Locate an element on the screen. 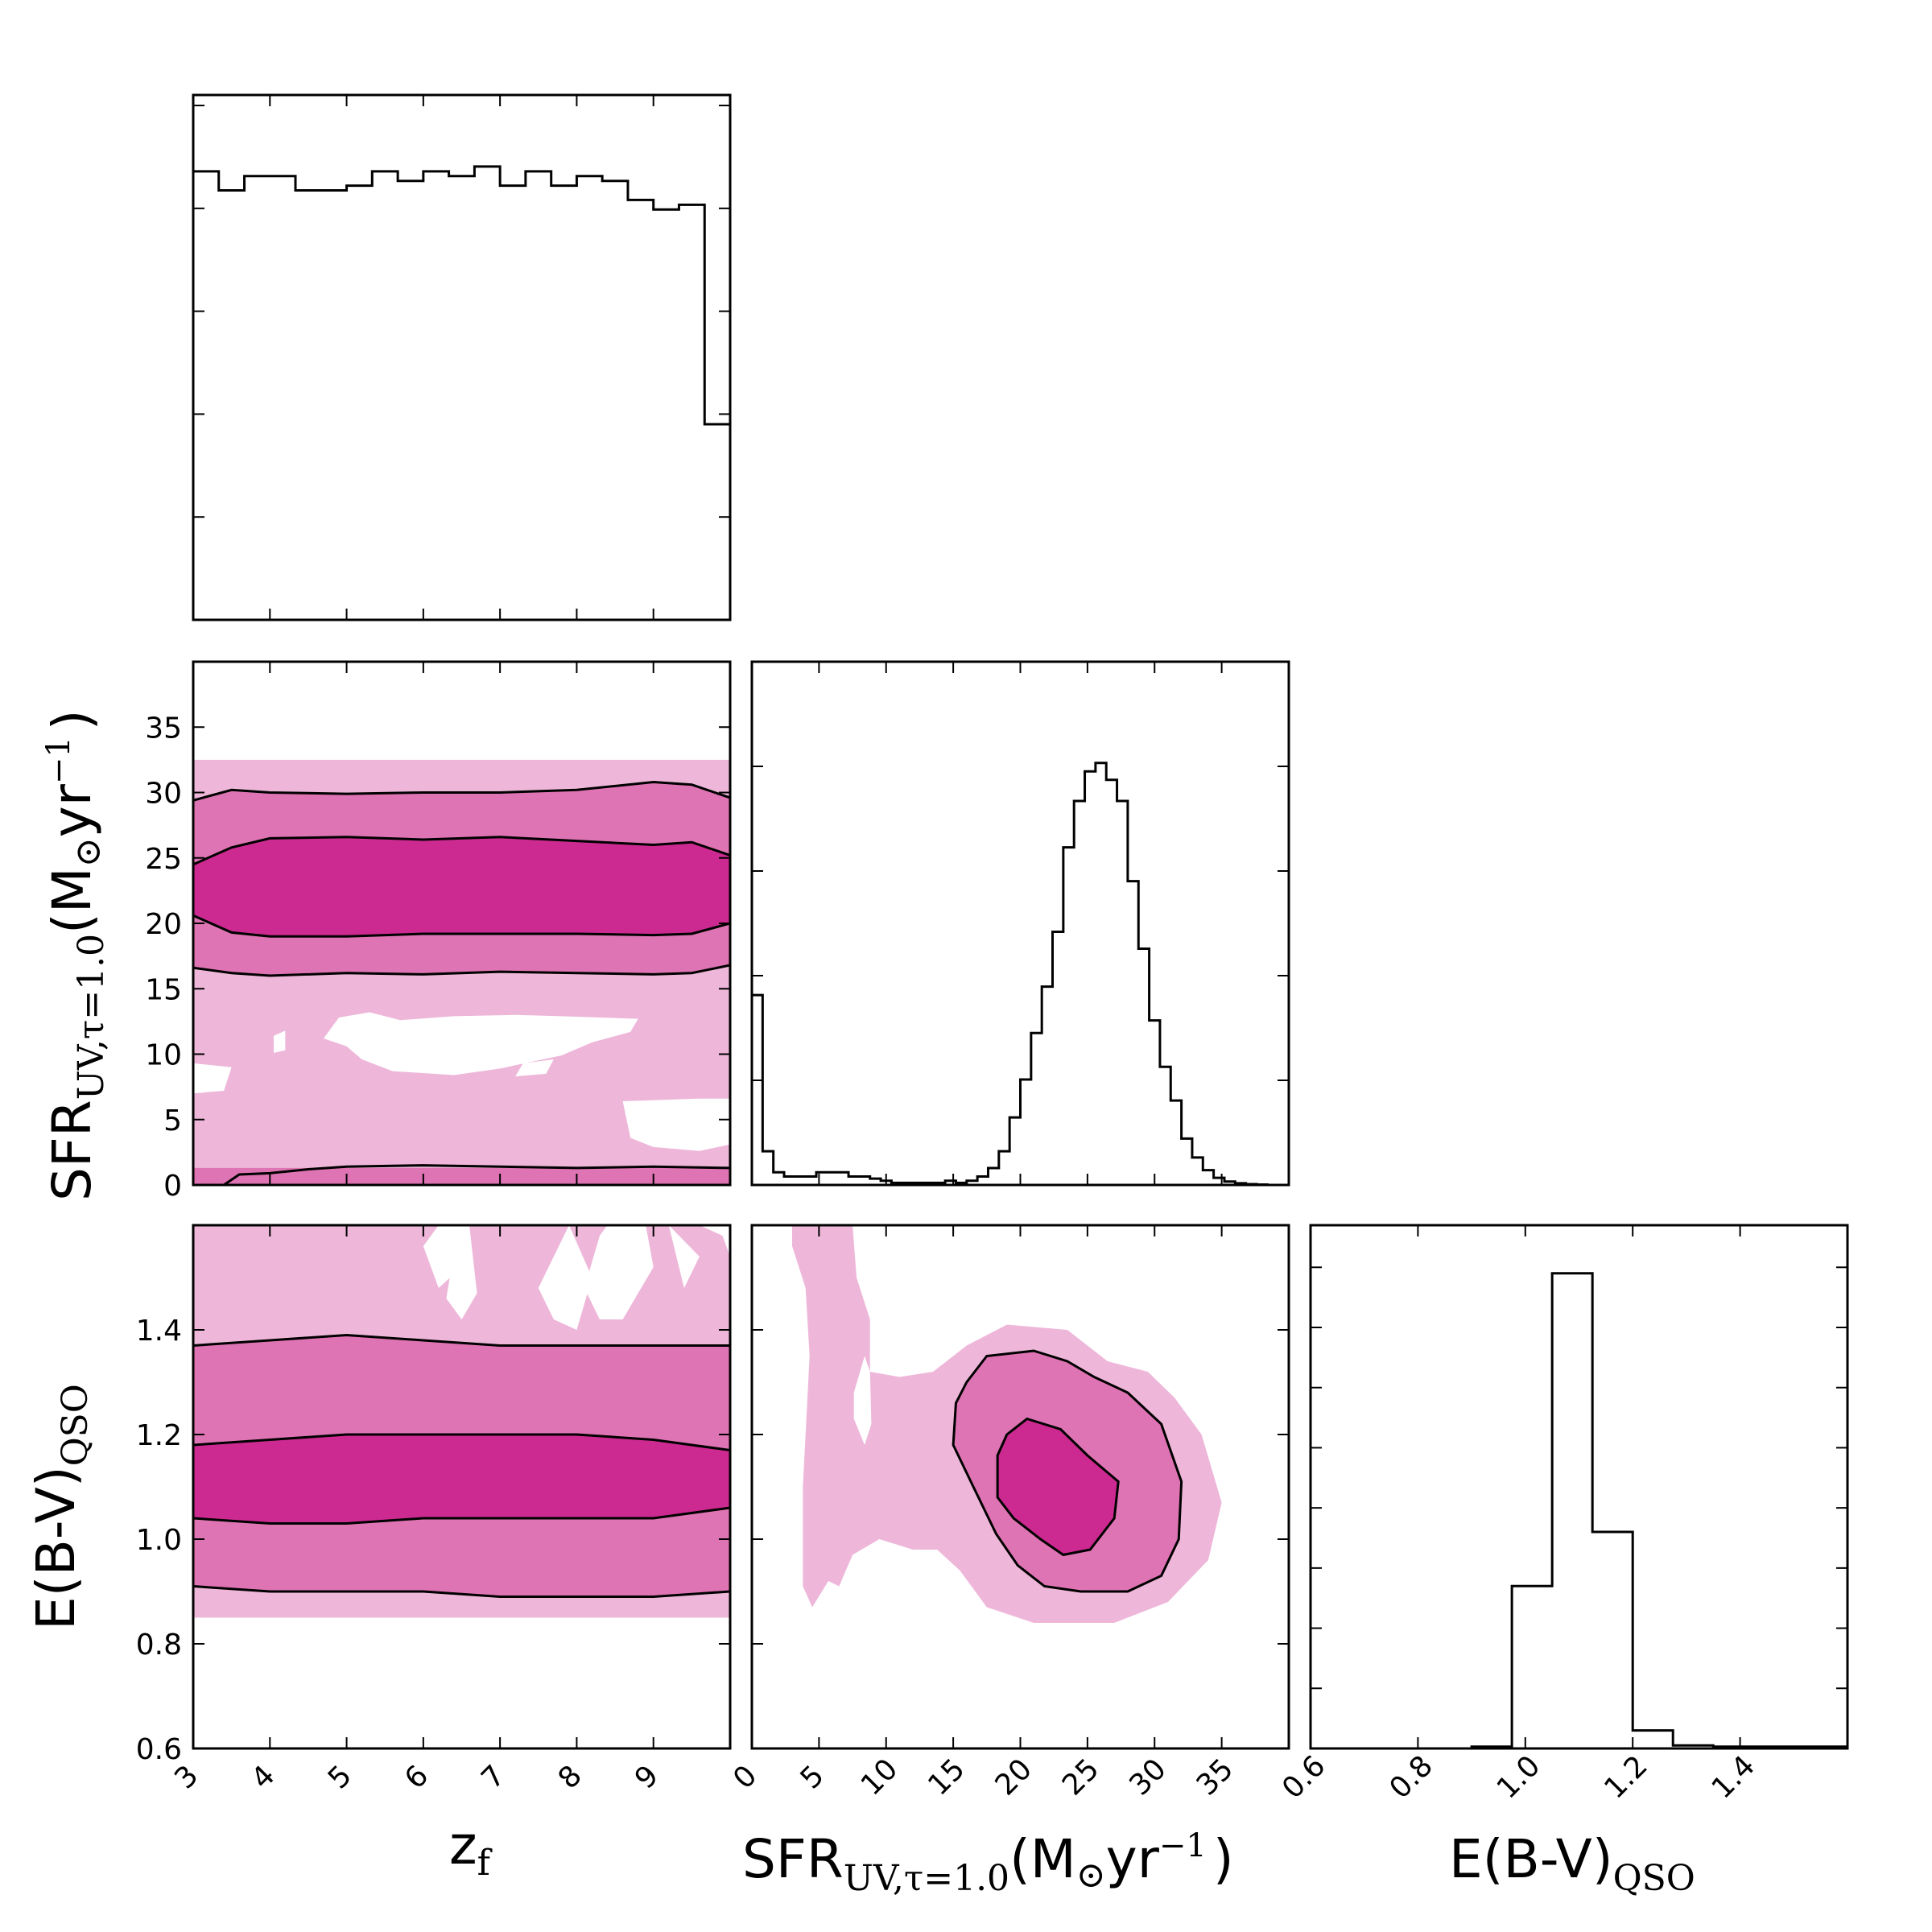 The width and height of the screenshot is (1932, 1932). ebv-ylabel-sub: QSO is located at coordinates (75, 1425).